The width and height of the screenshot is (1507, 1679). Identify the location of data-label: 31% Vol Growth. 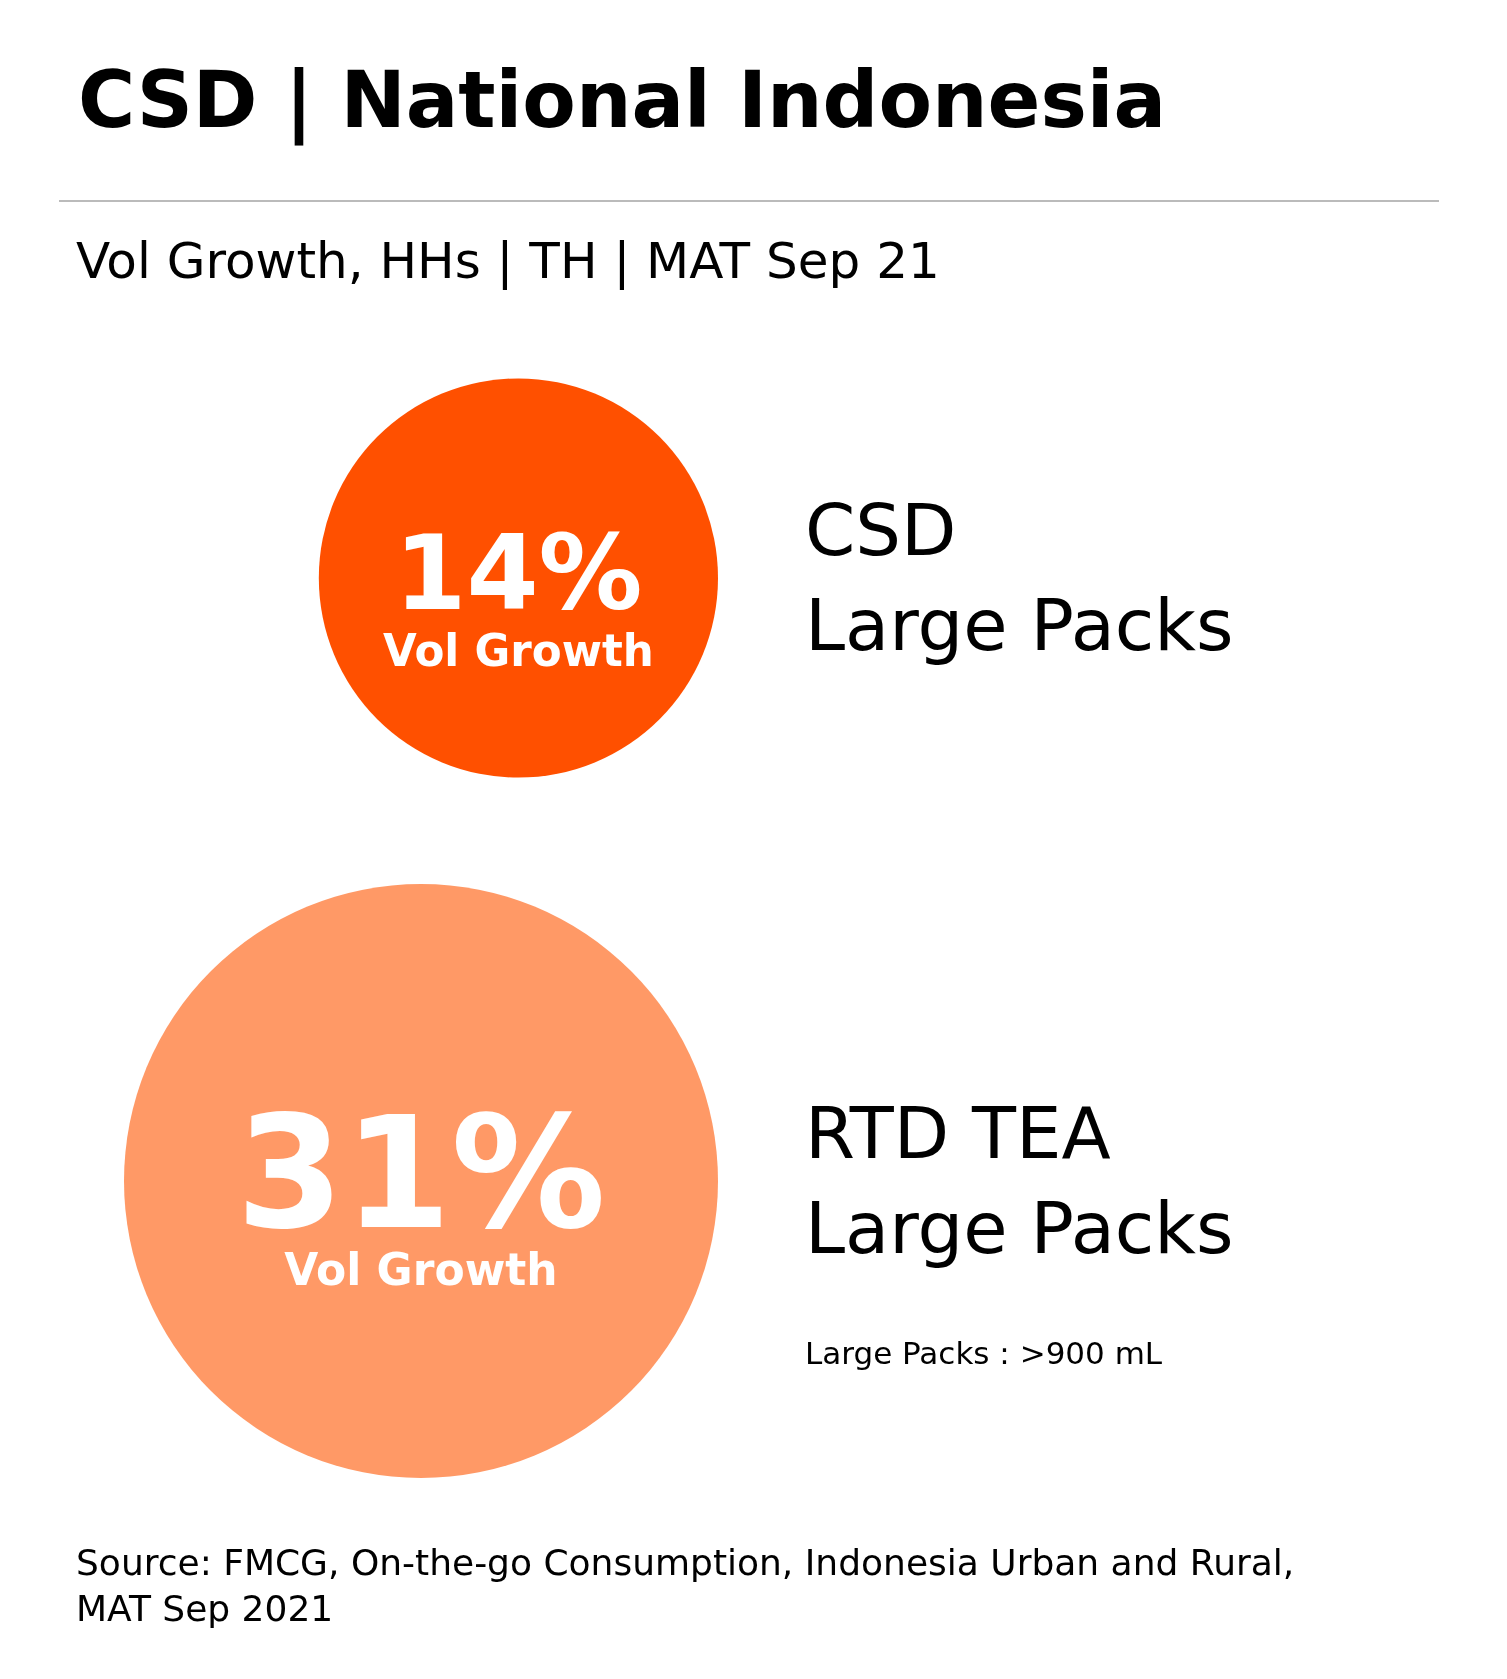
(421, 1189).